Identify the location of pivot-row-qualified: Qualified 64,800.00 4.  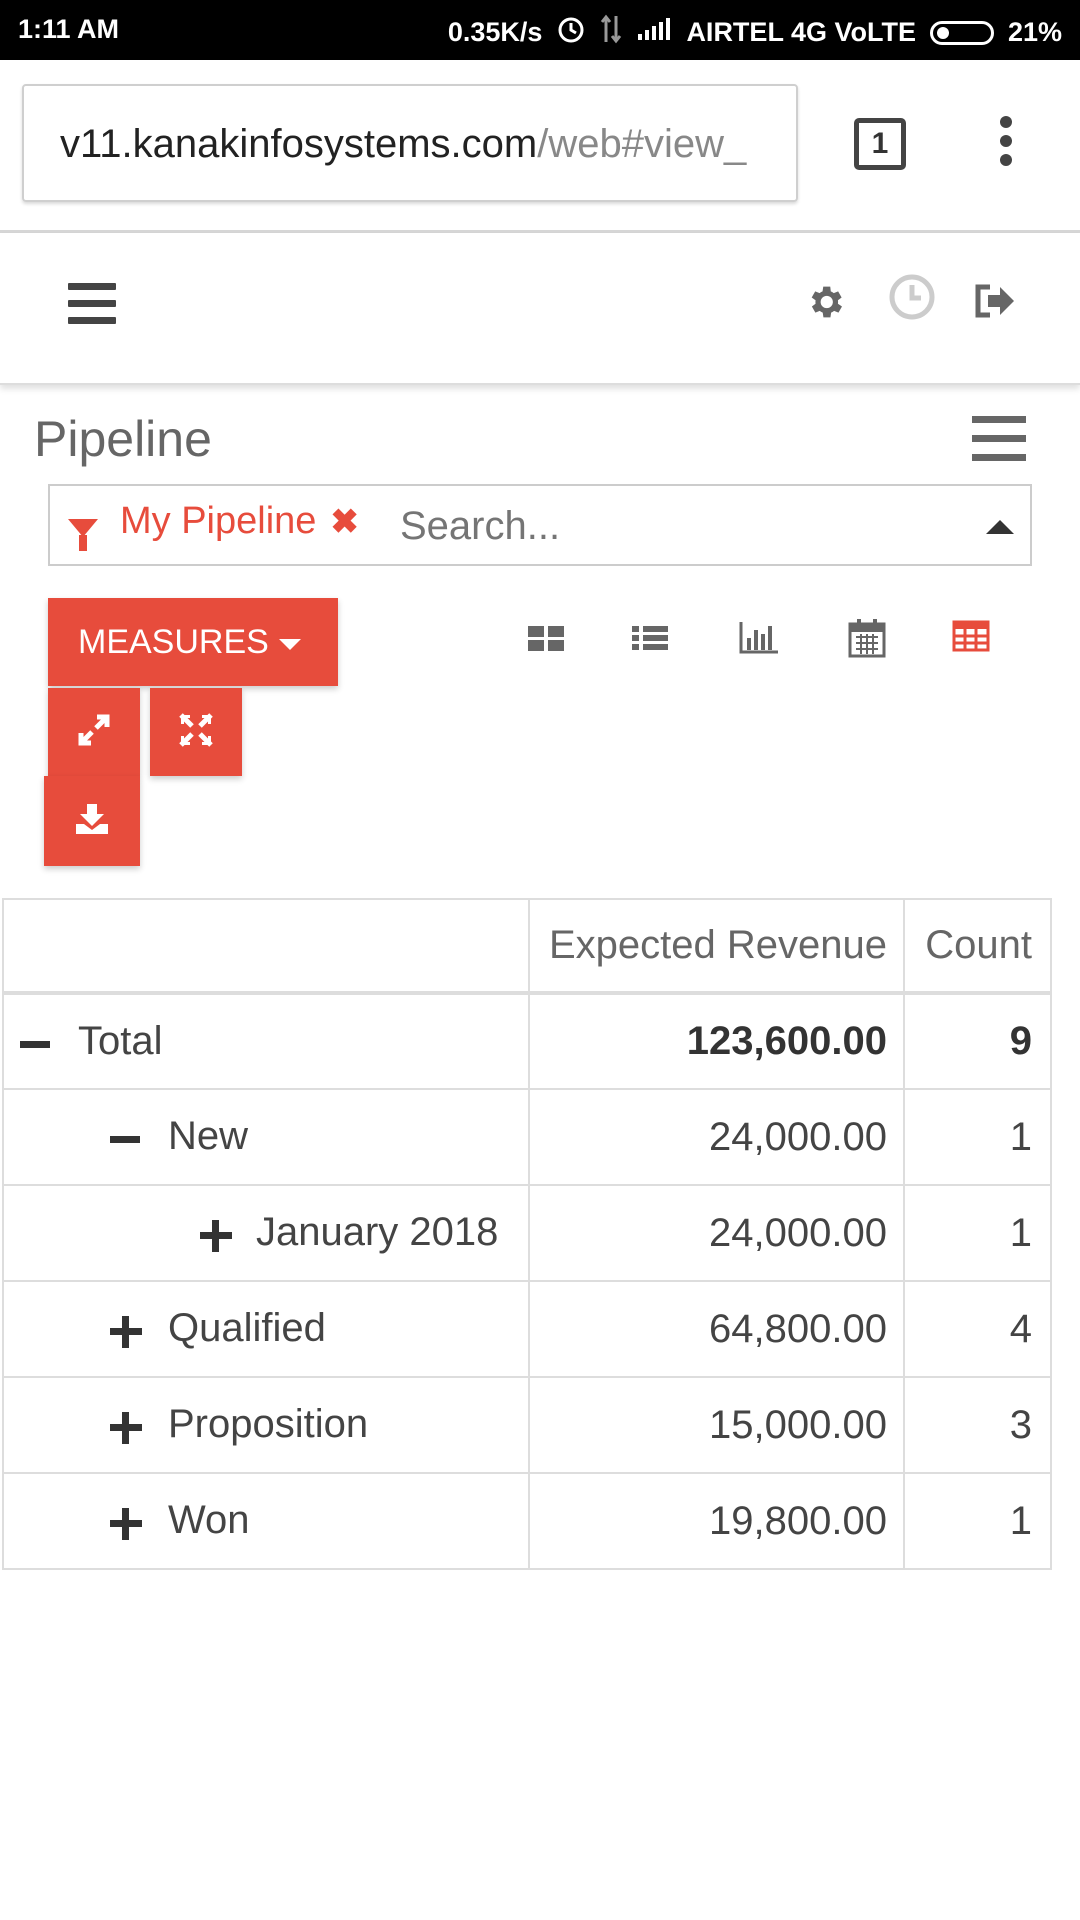
(527, 1329).